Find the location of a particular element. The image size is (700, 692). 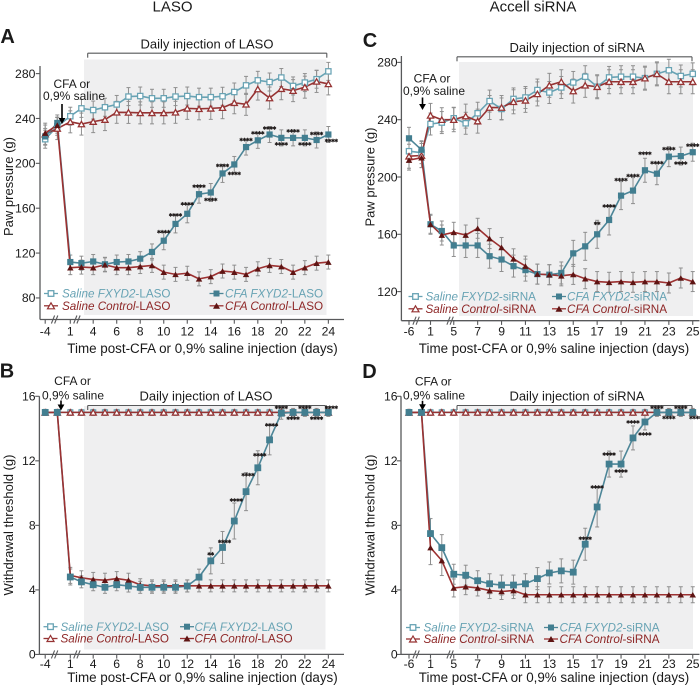

svg-text: Withdrawal threshold (g) is located at coordinates (8, 525).